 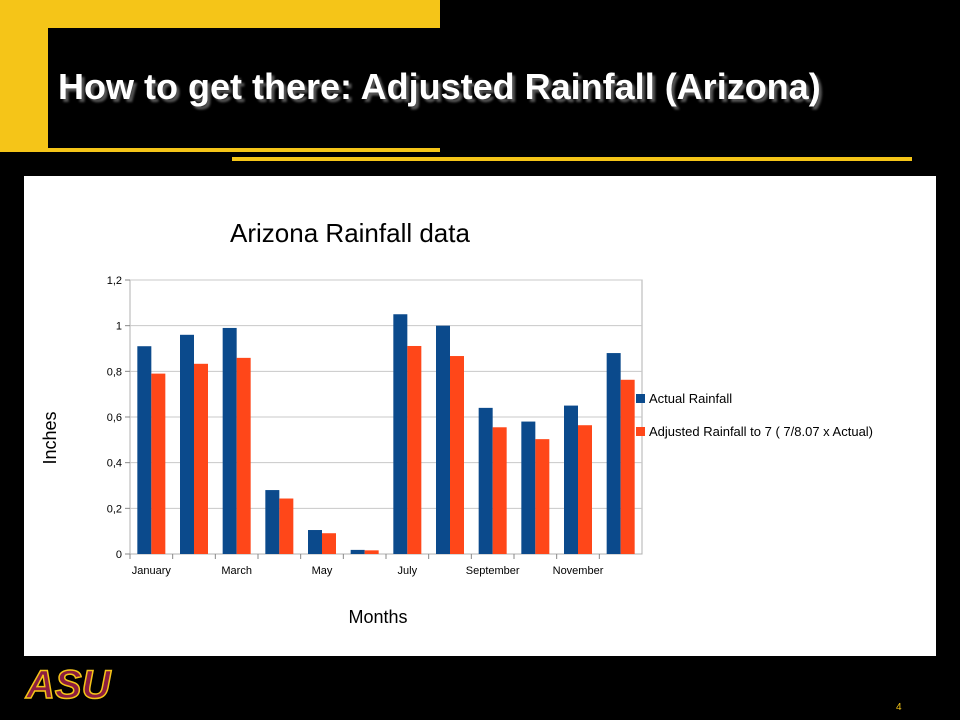 What do you see at coordinates (144, 450) in the screenshot?
I see `bar-actual-january` at bounding box center [144, 450].